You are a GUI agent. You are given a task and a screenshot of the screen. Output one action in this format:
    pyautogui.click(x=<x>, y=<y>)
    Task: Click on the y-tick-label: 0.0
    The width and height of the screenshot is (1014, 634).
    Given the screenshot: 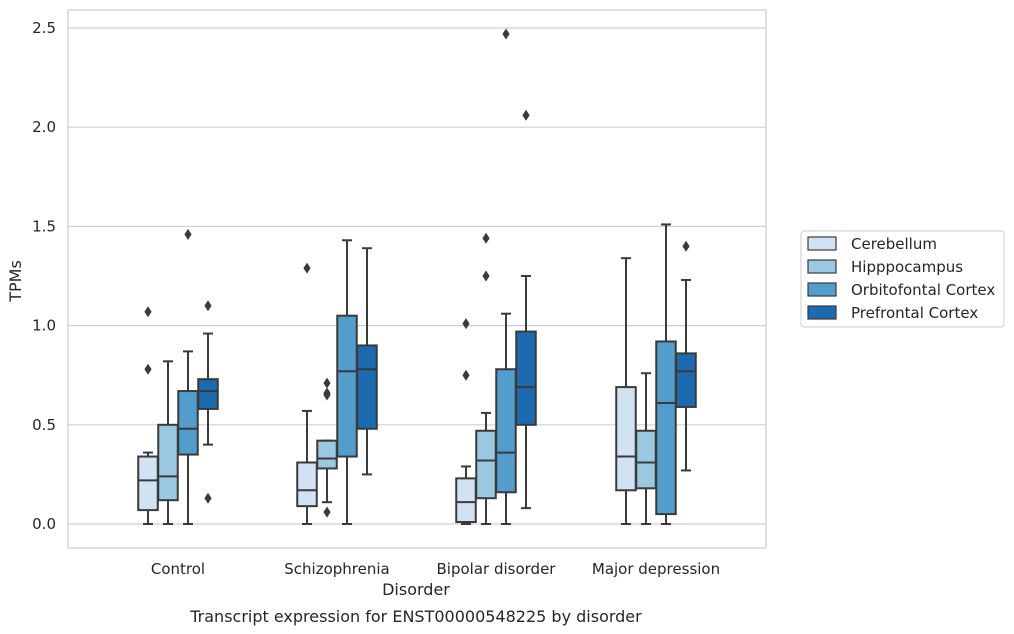 What is the action you would take?
    pyautogui.click(x=44, y=524)
    